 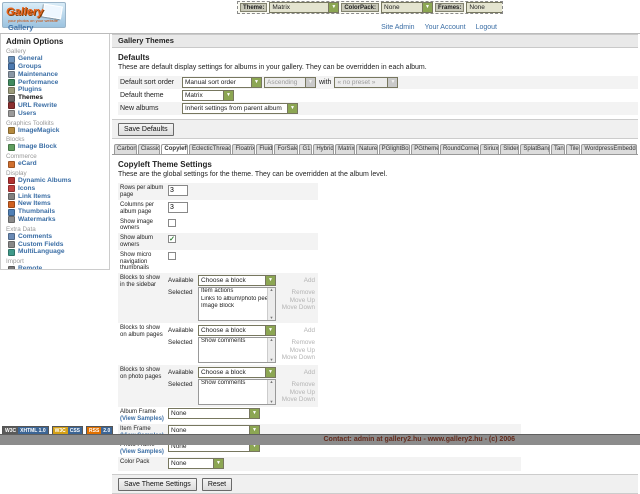 I want to click on show-album-owners-checkbox: ✓, so click(x=172, y=239).